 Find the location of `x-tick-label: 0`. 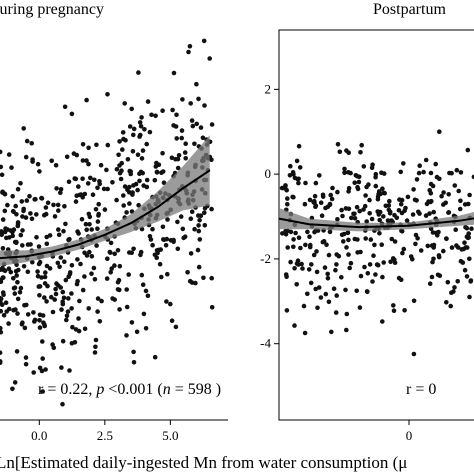

x-tick-label: 0 is located at coordinates (409, 435).